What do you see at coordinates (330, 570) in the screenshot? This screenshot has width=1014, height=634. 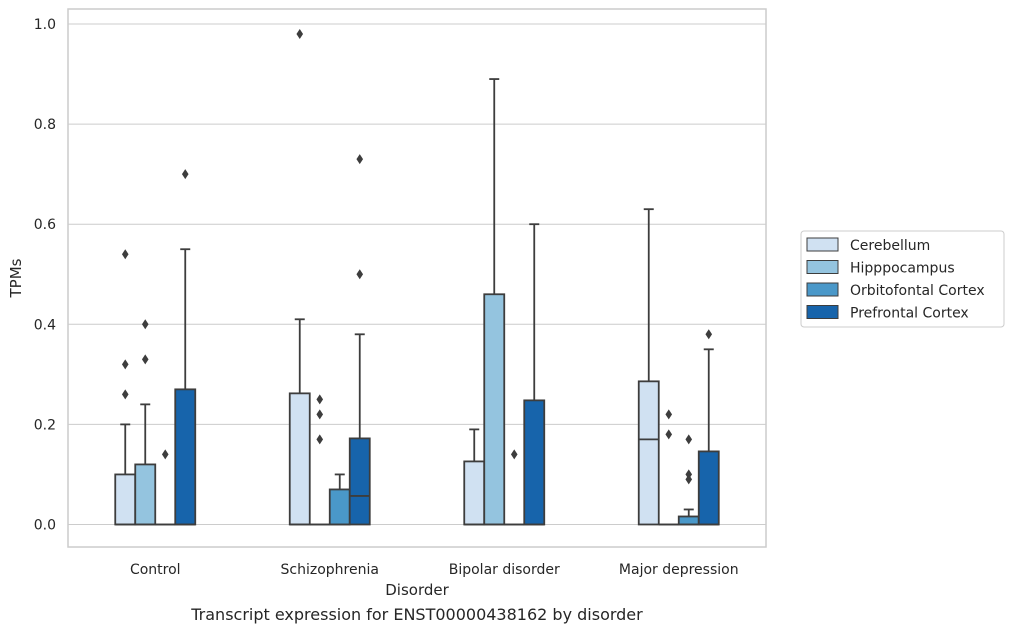 I see `x-tick-label: Schizophrenia` at bounding box center [330, 570].